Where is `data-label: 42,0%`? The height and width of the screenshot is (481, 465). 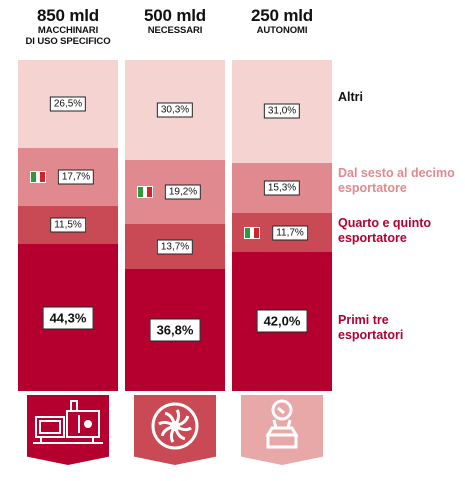 data-label: 42,0% is located at coordinates (282, 321).